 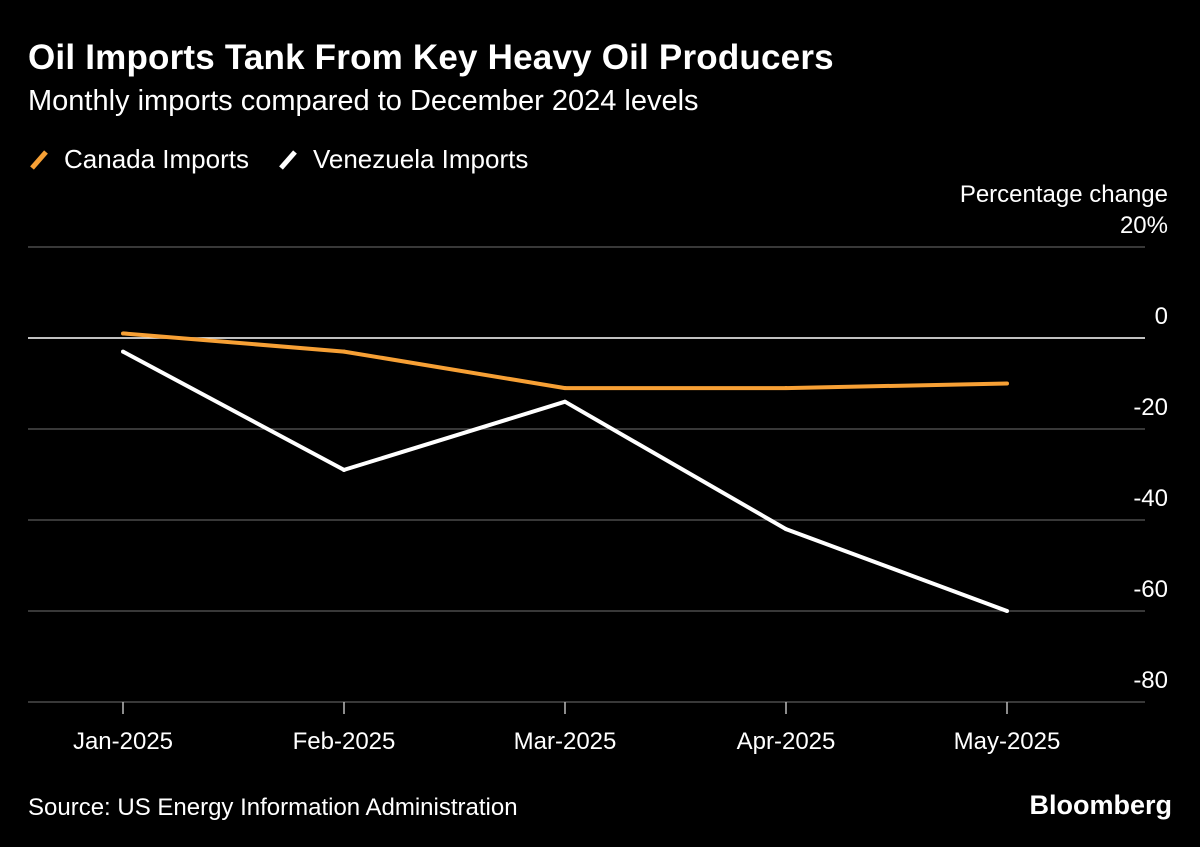 What do you see at coordinates (344, 741) in the screenshot?
I see `x-tick-label: Feb-2025` at bounding box center [344, 741].